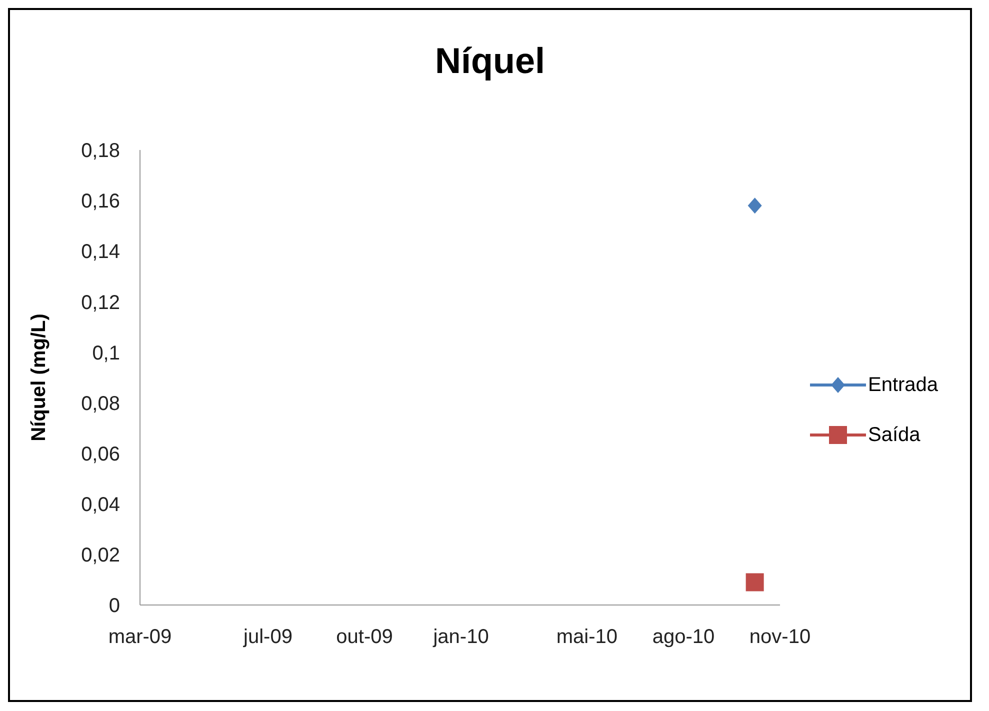 This screenshot has width=989, height=711. What do you see at coordinates (587, 637) in the screenshot?
I see `x-tick-label: mai-10` at bounding box center [587, 637].